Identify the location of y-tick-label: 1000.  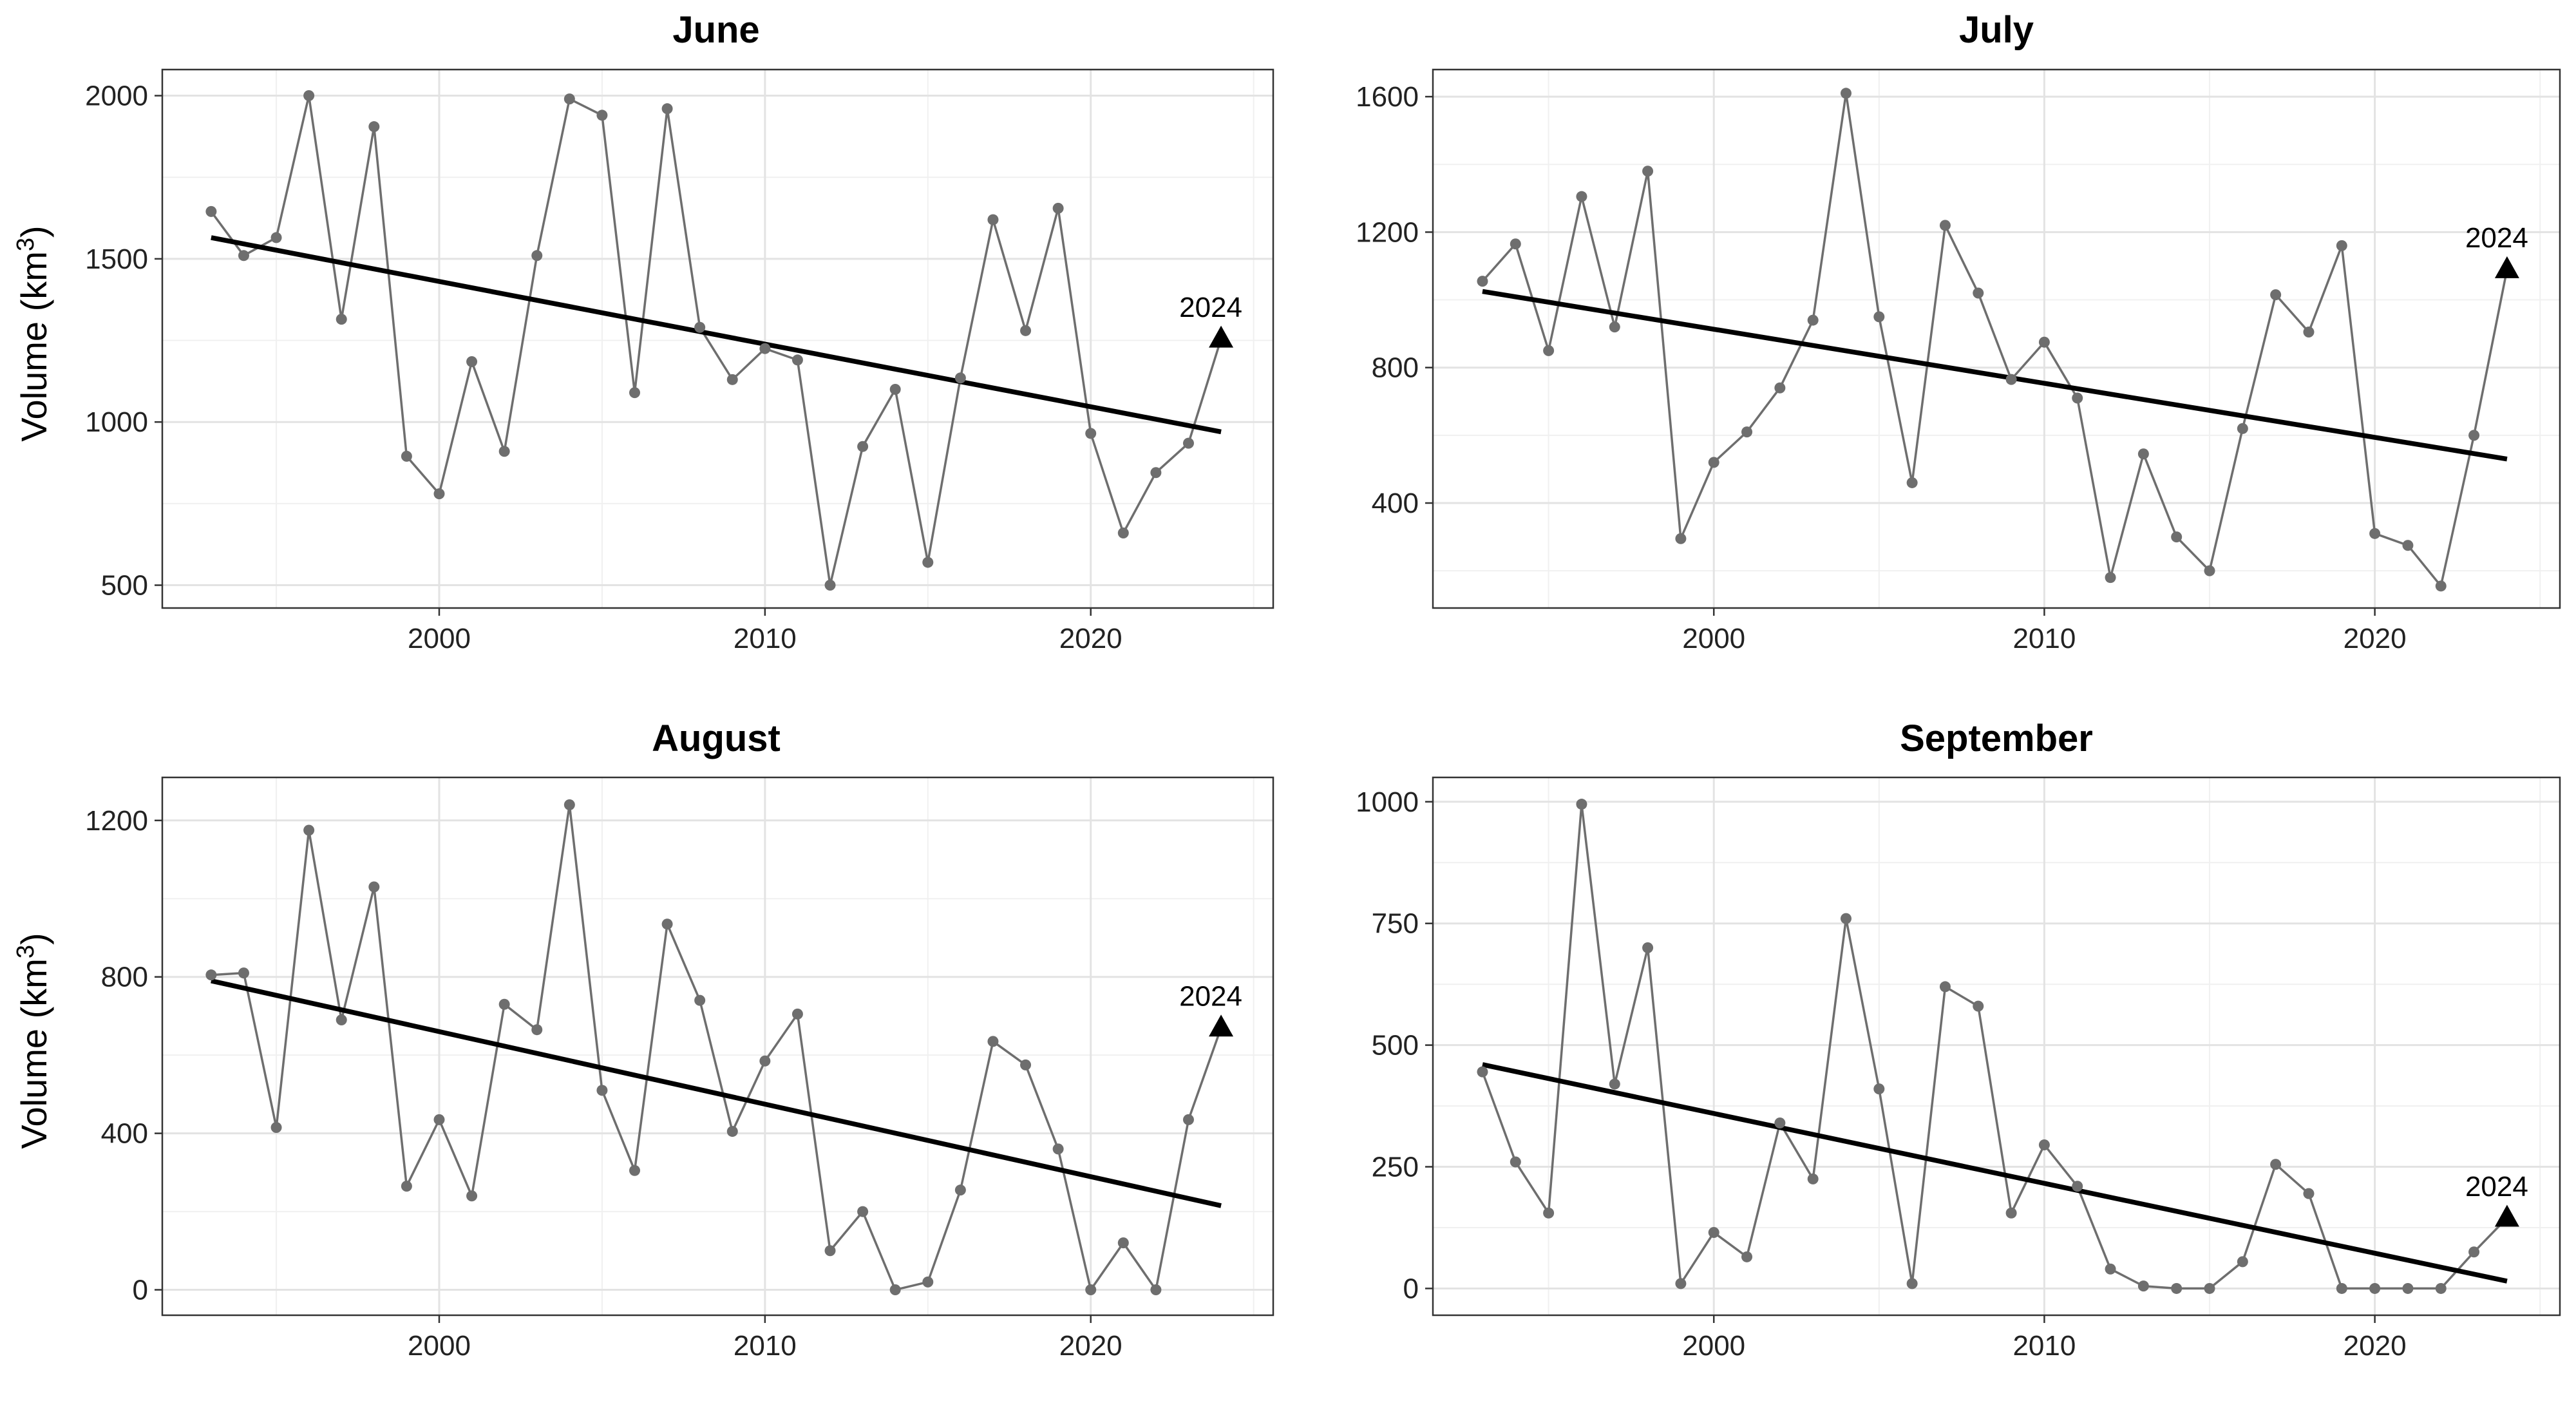
(116, 422).